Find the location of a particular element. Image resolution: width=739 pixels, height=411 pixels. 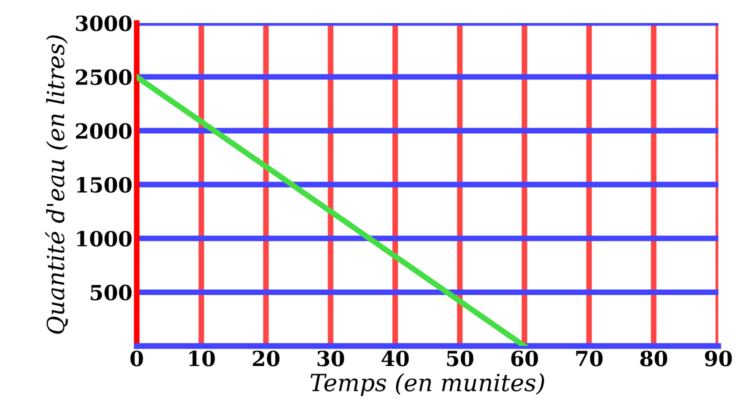

x-tick-label: 80 is located at coordinates (654, 358).